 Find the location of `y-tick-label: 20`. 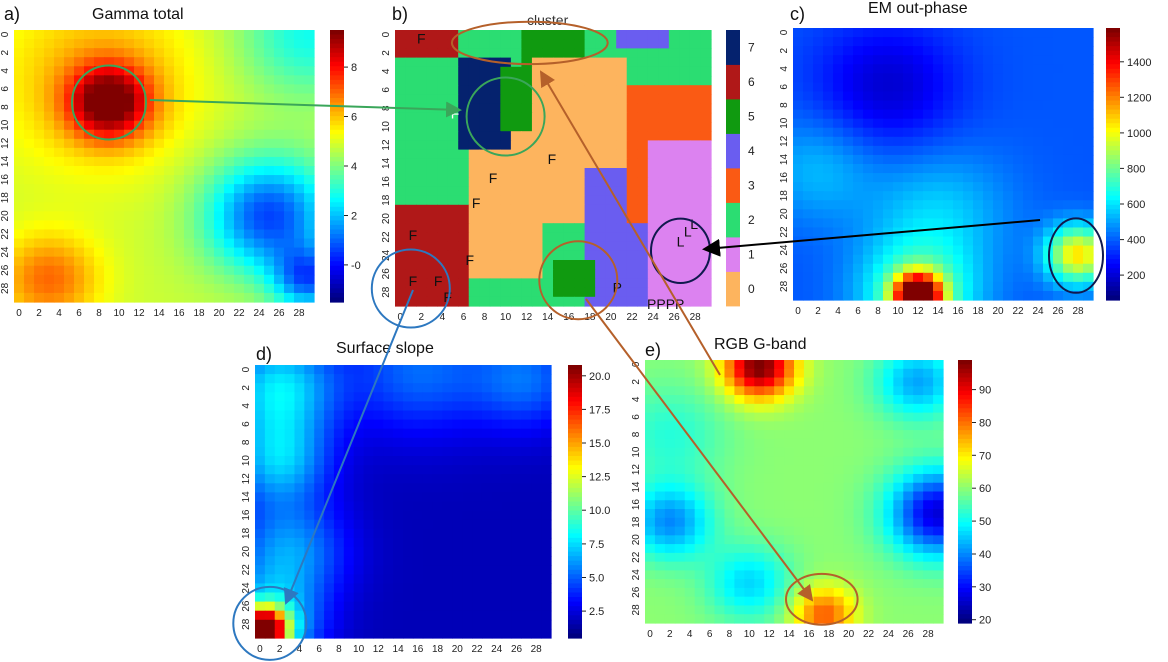

y-tick-label: 20 is located at coordinates (386, 219).